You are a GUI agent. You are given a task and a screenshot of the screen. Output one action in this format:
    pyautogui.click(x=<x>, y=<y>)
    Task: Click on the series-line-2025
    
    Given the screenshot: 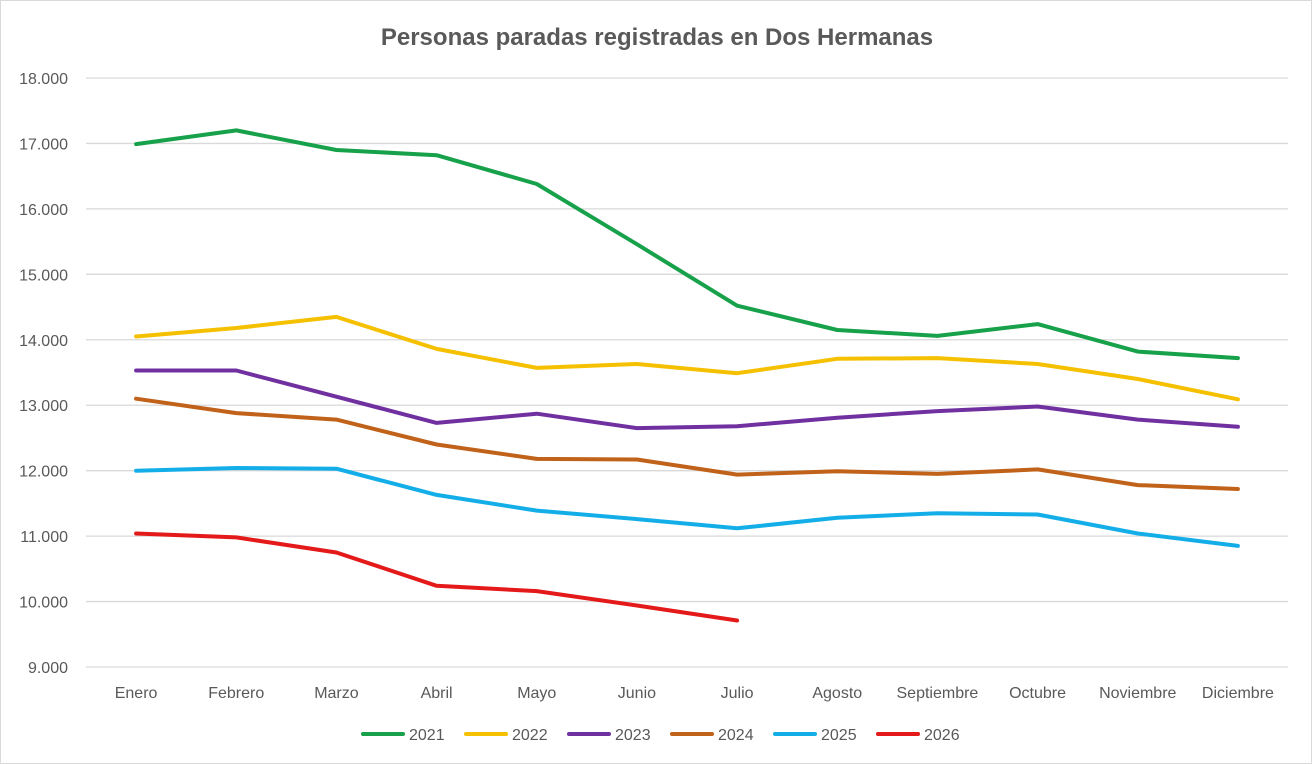 What is the action you would take?
    pyautogui.click(x=687, y=507)
    